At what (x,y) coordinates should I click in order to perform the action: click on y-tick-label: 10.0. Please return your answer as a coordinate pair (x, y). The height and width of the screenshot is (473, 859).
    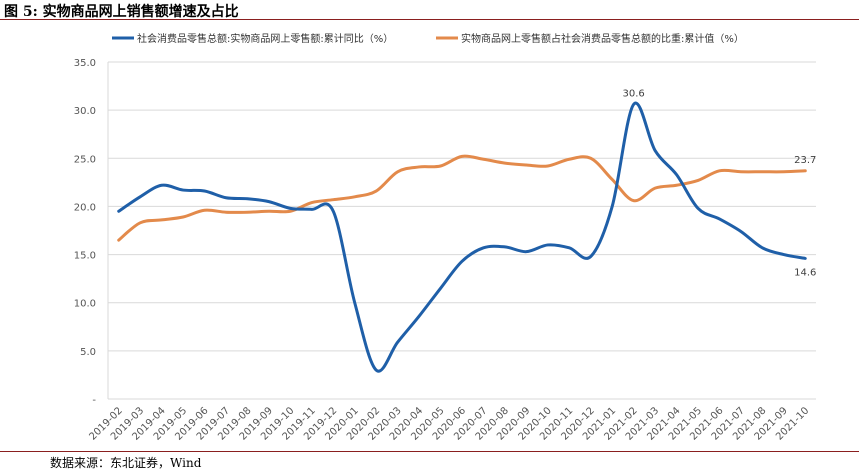
    Looking at the image, I should click on (85, 304).